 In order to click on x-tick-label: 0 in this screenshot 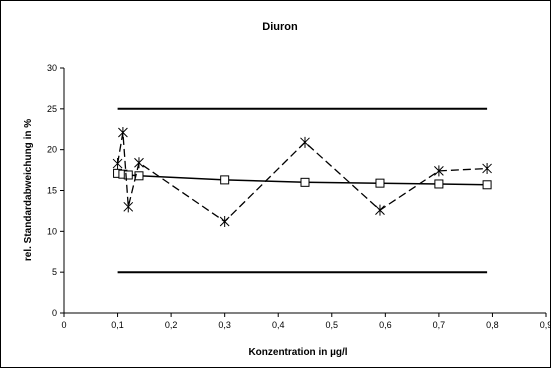, I will do `click(63, 325)`.